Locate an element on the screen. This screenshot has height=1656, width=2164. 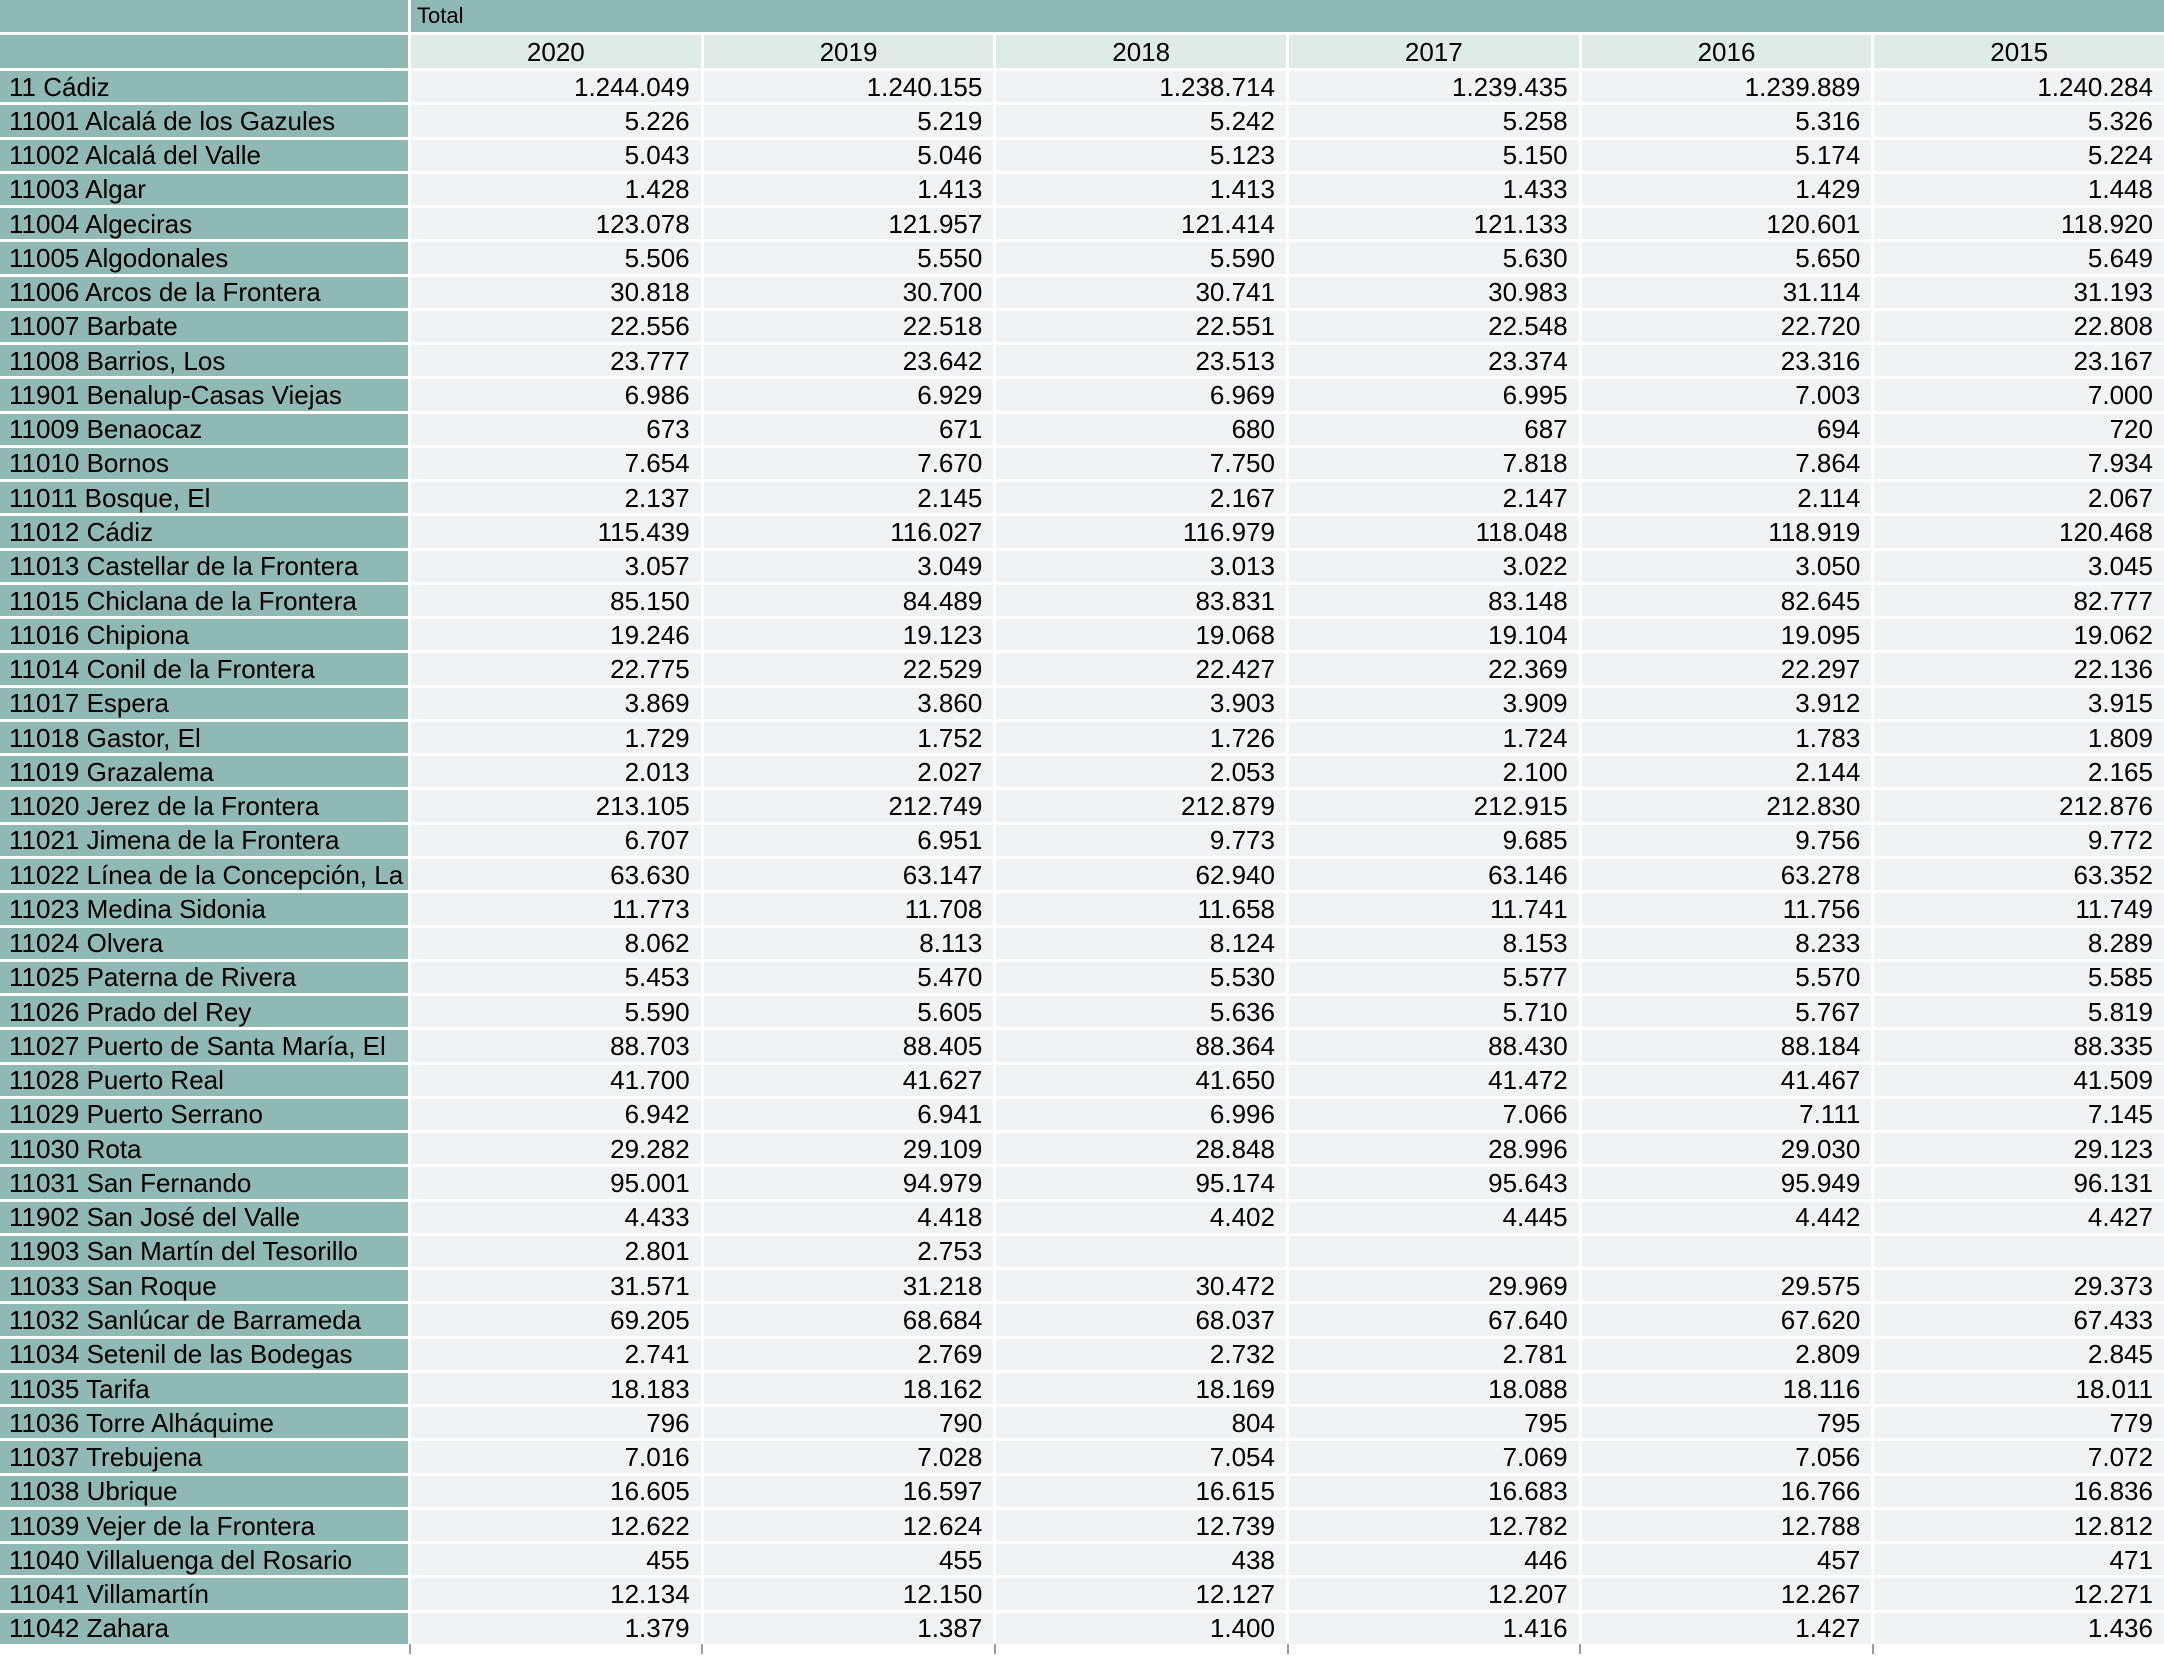
value-cell: 67.640 is located at coordinates (1433, 1320).